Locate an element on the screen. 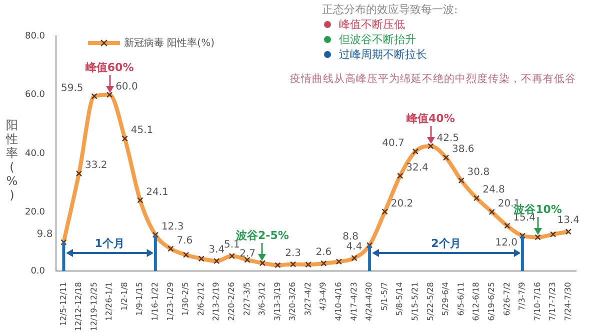  annotation: 1个月 is located at coordinates (110, 244).